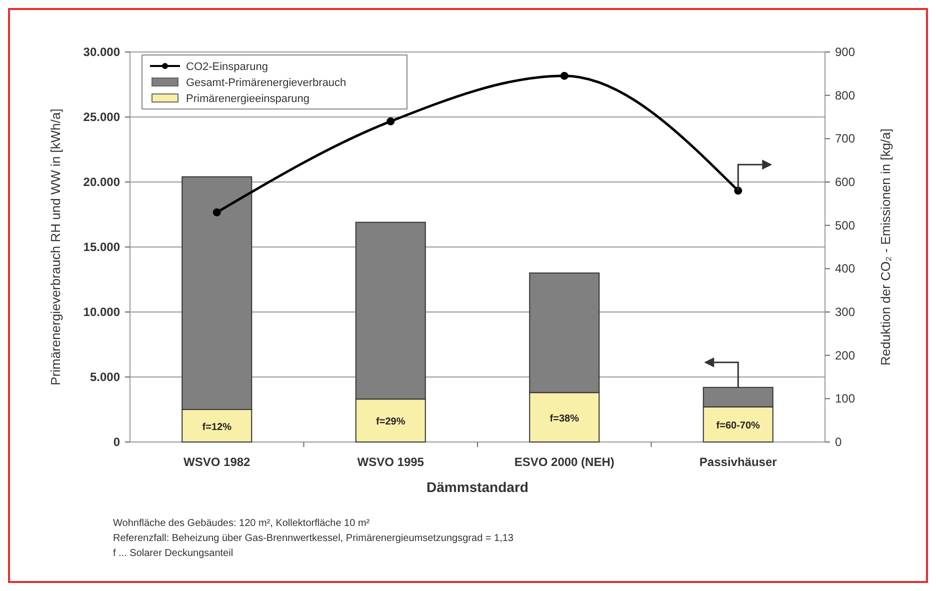  What do you see at coordinates (391, 422) in the screenshot?
I see `annotation: f=29%` at bounding box center [391, 422].